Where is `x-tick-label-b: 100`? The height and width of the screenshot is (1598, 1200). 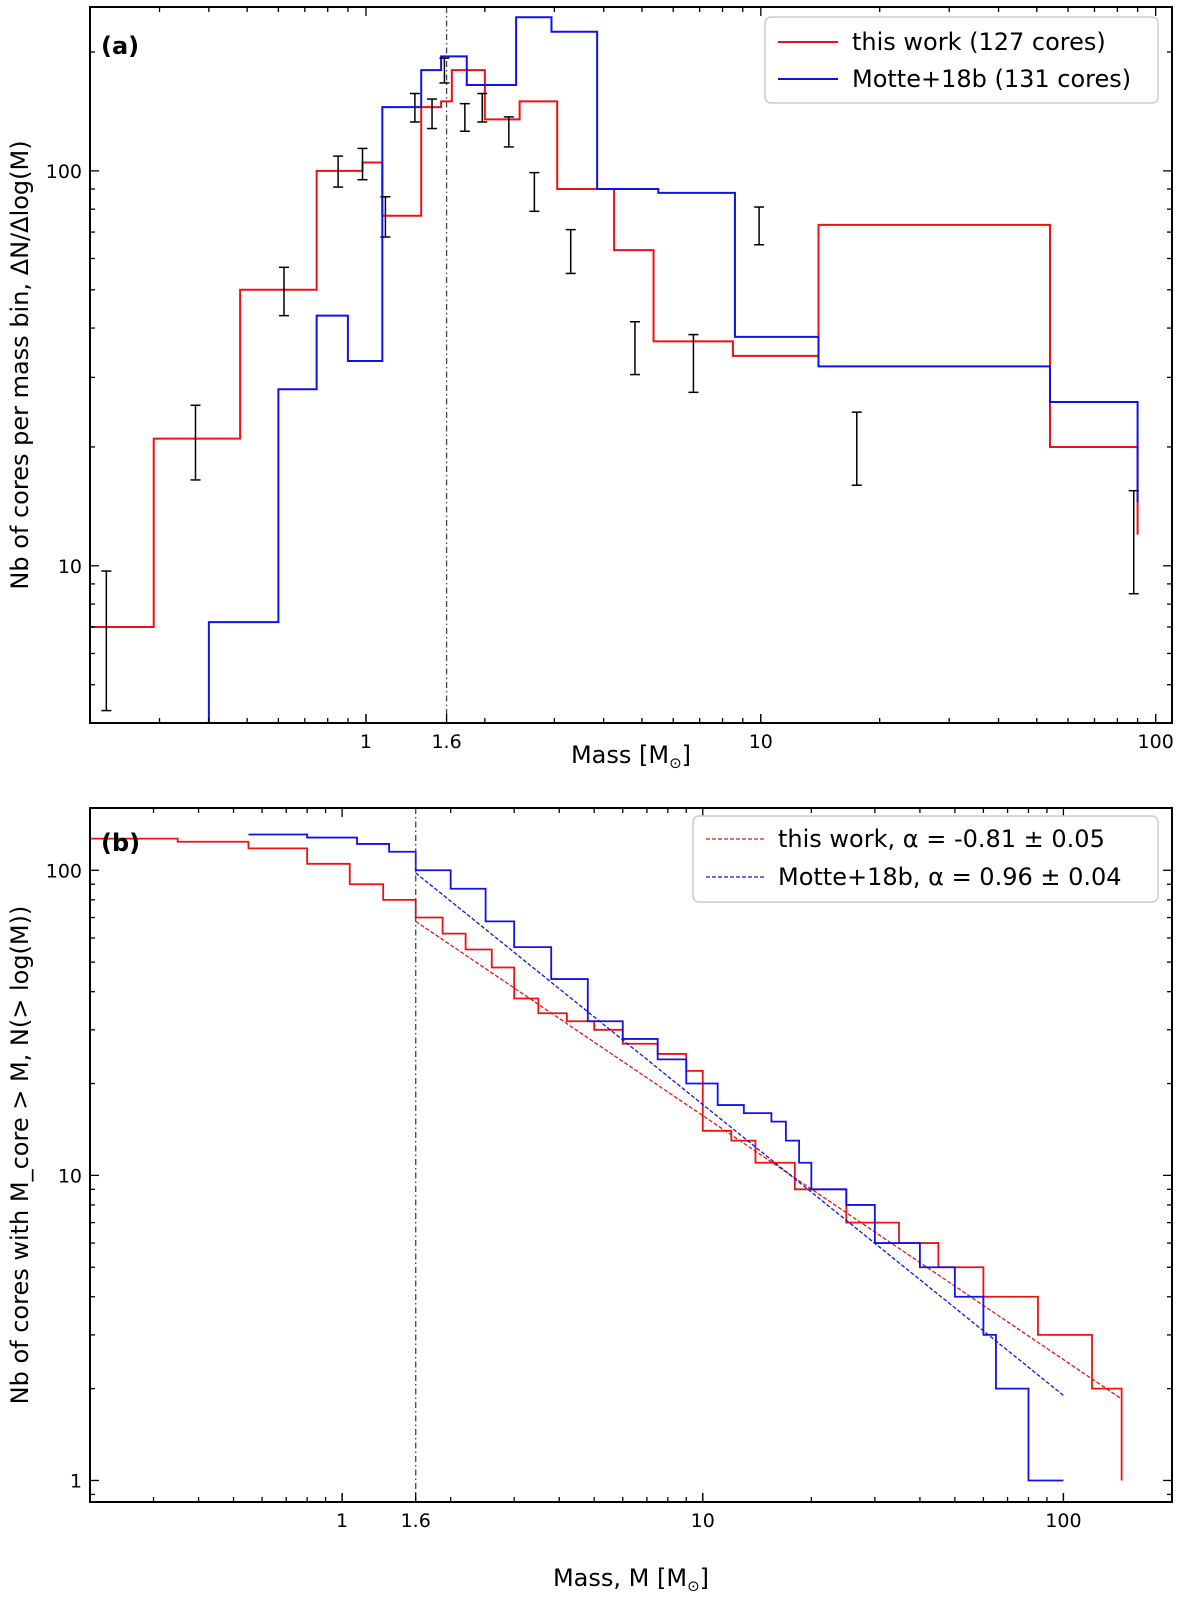
x-tick-label-b: 100 is located at coordinates (1063, 1521).